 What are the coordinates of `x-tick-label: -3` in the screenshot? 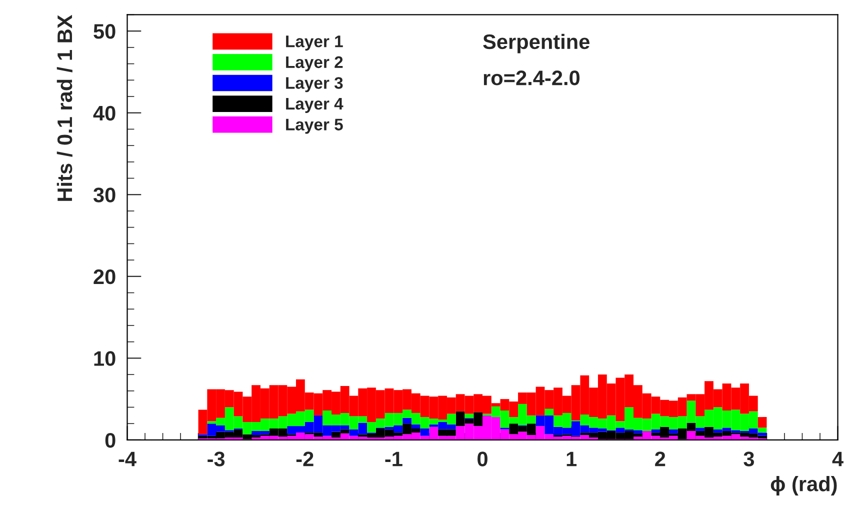 It's located at (216, 459).